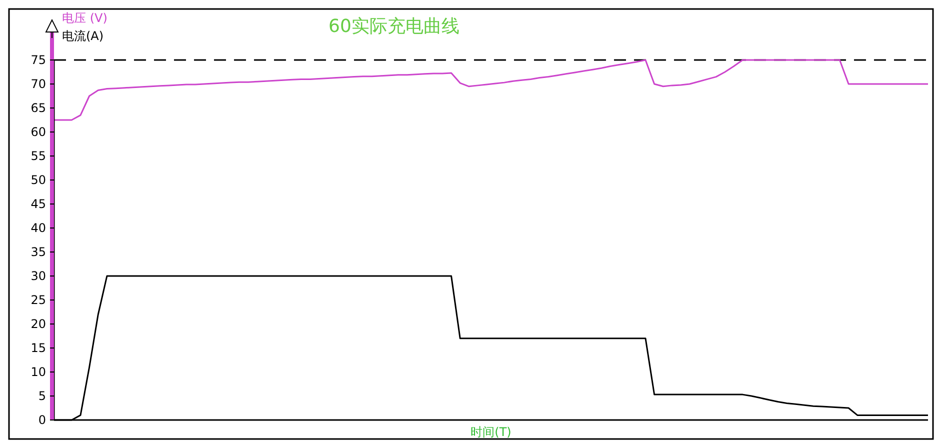 The height and width of the screenshot is (448, 942). Describe the element at coordinates (38, 132) in the screenshot. I see `y-tick-label: 60` at that location.